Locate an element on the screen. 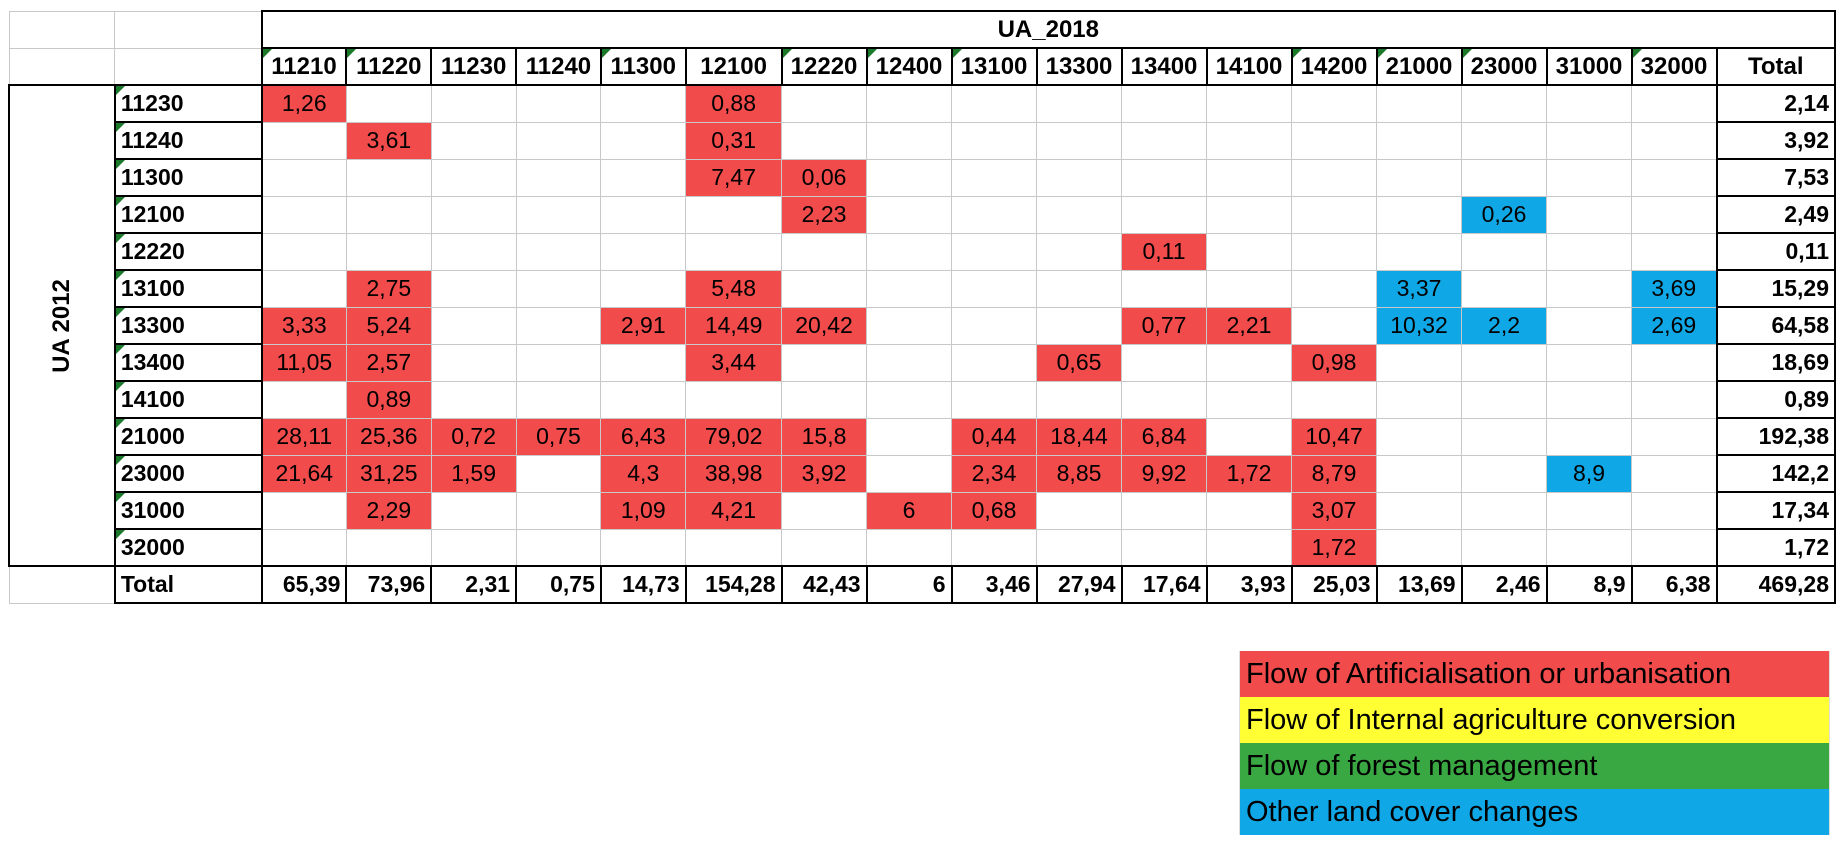 This screenshot has width=1836, height=850. row-header: 32000 is located at coordinates (188, 547).